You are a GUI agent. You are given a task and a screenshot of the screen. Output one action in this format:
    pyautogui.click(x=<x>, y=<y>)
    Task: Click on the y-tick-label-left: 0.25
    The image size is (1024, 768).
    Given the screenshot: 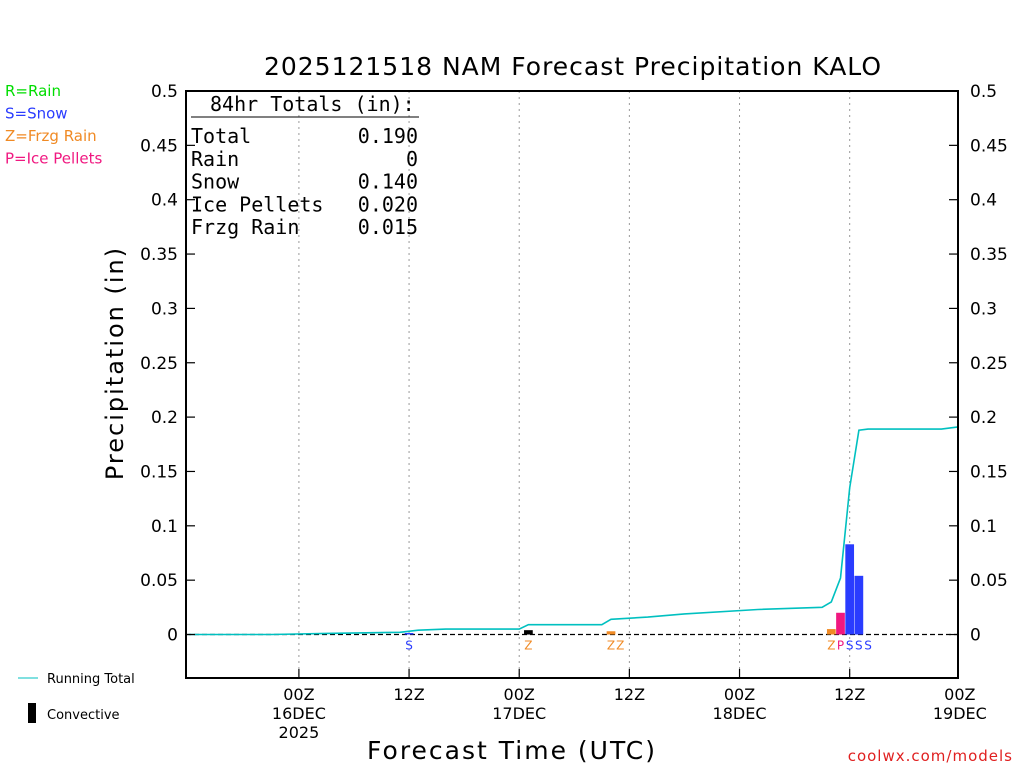 What is the action you would take?
    pyautogui.click(x=159, y=364)
    